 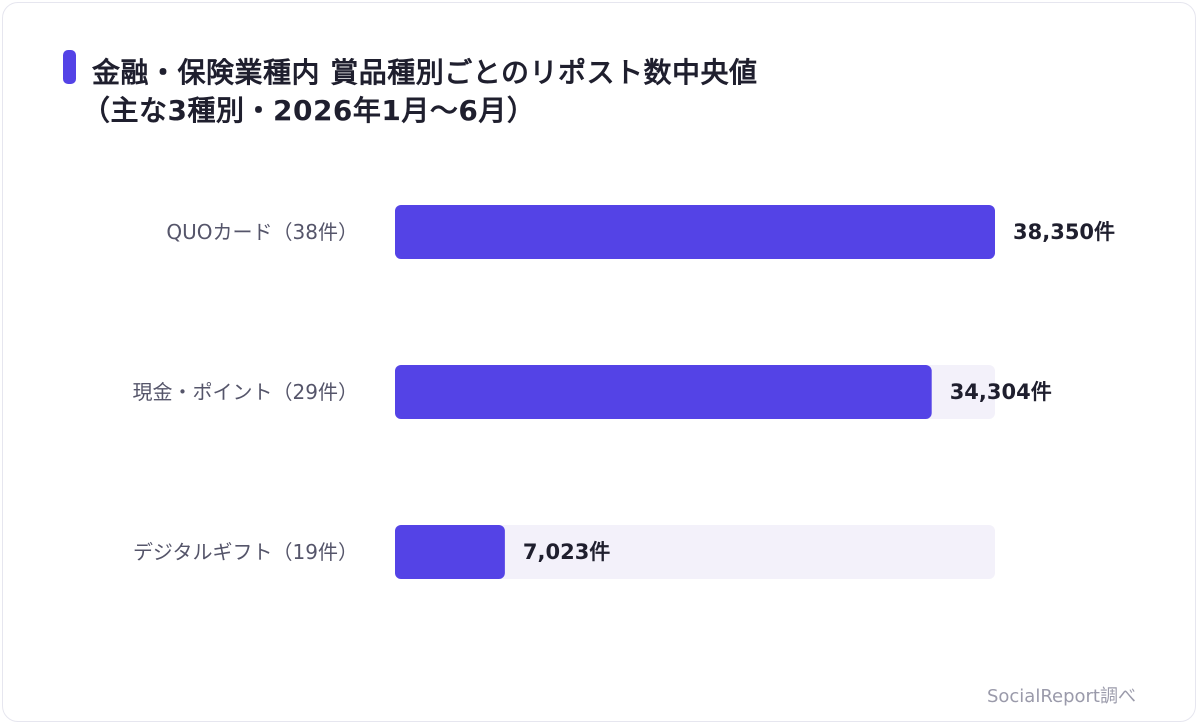 What do you see at coordinates (69, 67) in the screenshot?
I see `title-accent-bar` at bounding box center [69, 67].